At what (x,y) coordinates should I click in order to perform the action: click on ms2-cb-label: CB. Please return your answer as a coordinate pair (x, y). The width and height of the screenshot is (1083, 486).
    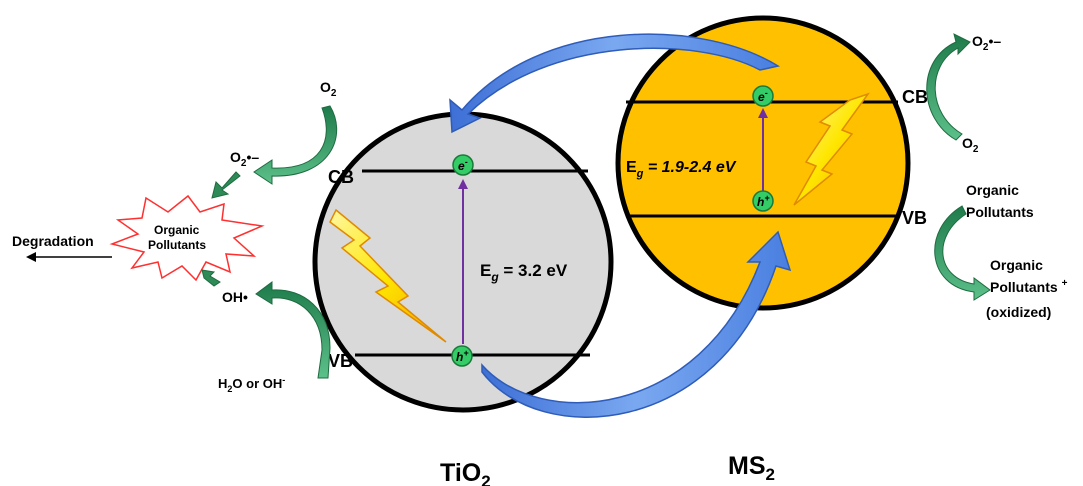
    Looking at the image, I should click on (915, 97).